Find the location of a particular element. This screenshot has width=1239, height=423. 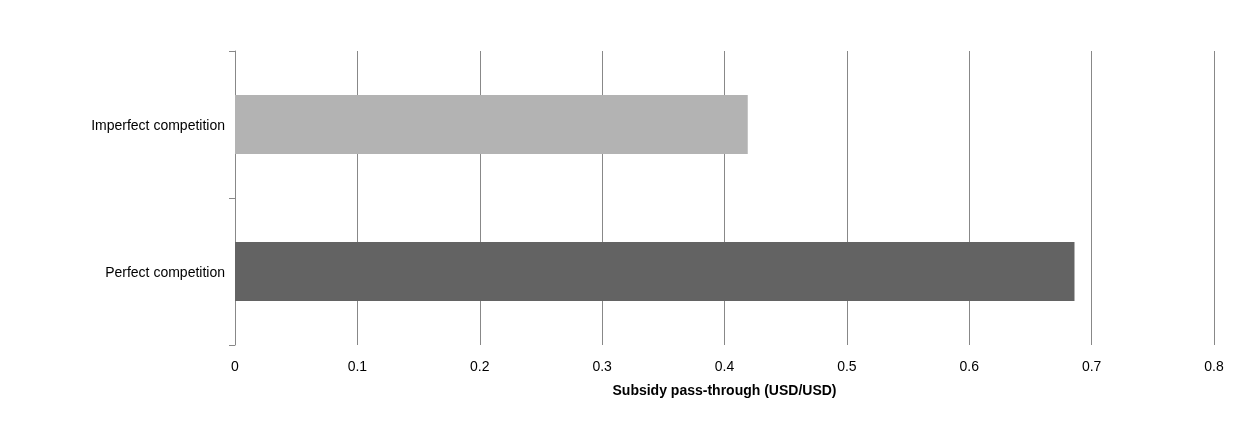

x-tick-label: 0.7 is located at coordinates (1091, 366).